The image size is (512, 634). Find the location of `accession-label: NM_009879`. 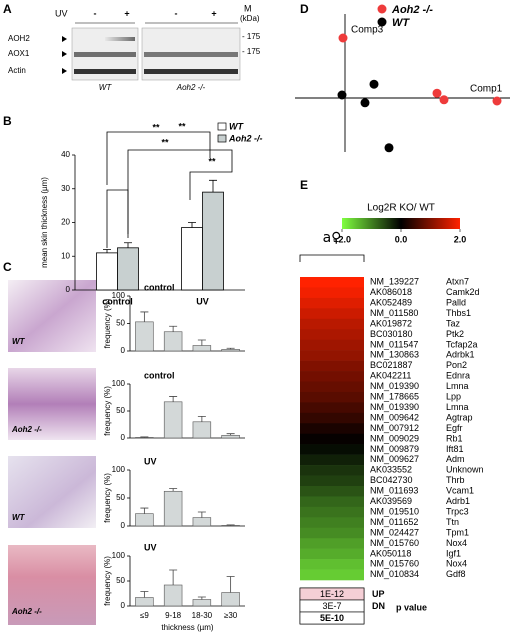

accession-label: NM_009879 is located at coordinates (394, 449).